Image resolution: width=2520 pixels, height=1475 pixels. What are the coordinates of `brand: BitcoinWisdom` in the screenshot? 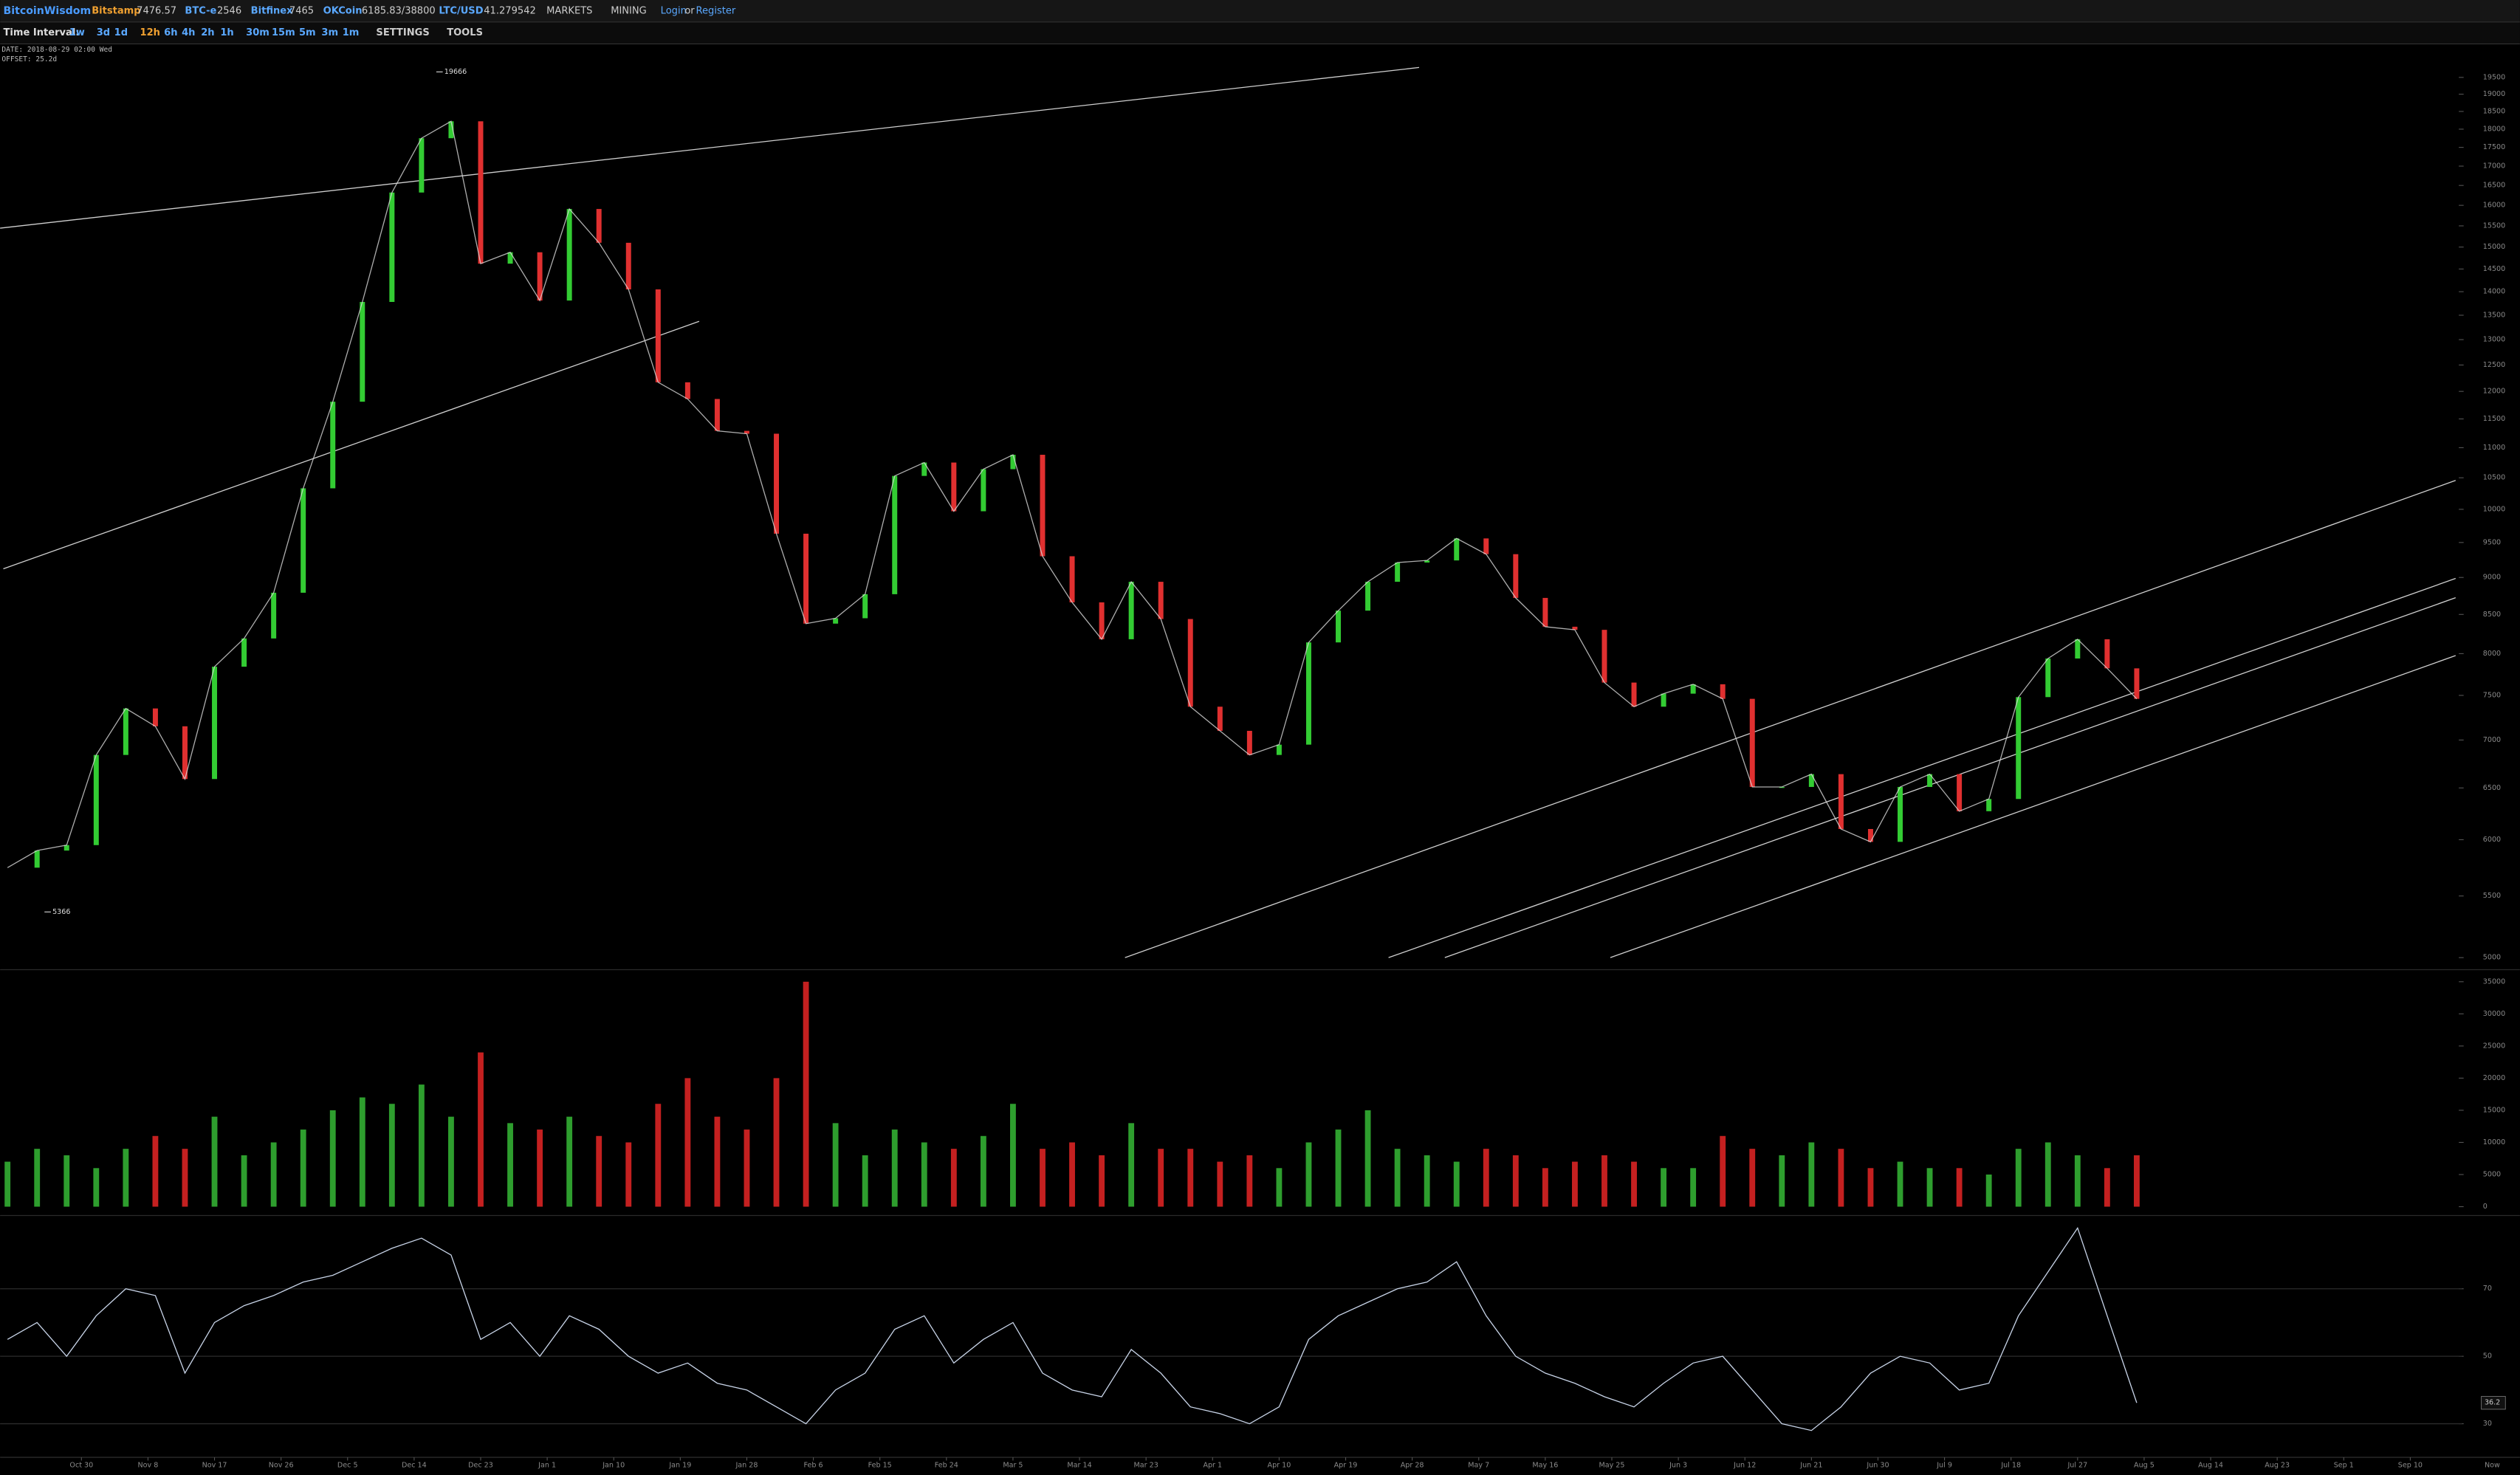 It's located at (48, 11).